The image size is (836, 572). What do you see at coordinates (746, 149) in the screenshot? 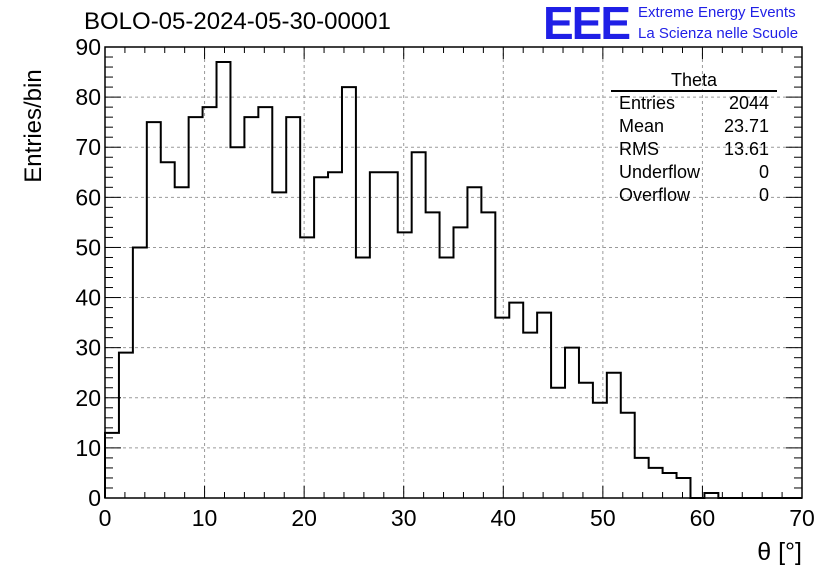
I see `stats-value: 13.61` at bounding box center [746, 149].